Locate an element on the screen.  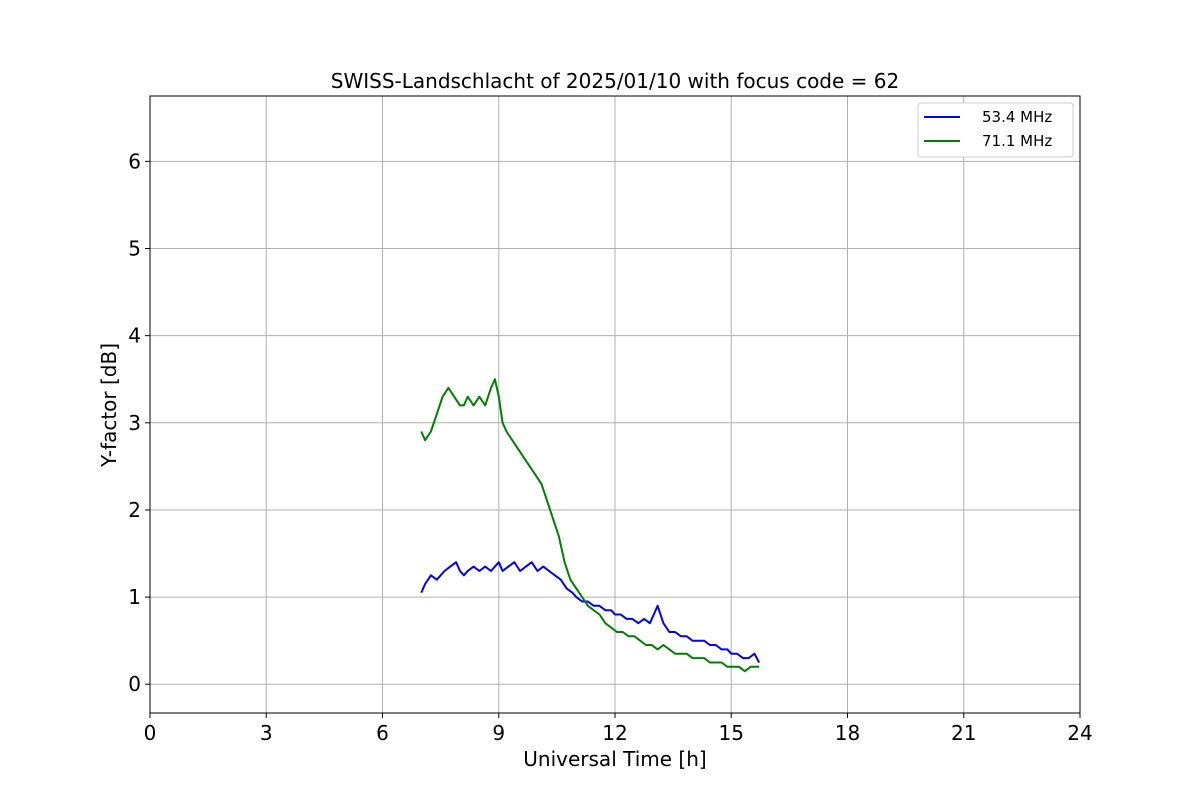
x-tick-label: 6 is located at coordinates (382, 733).